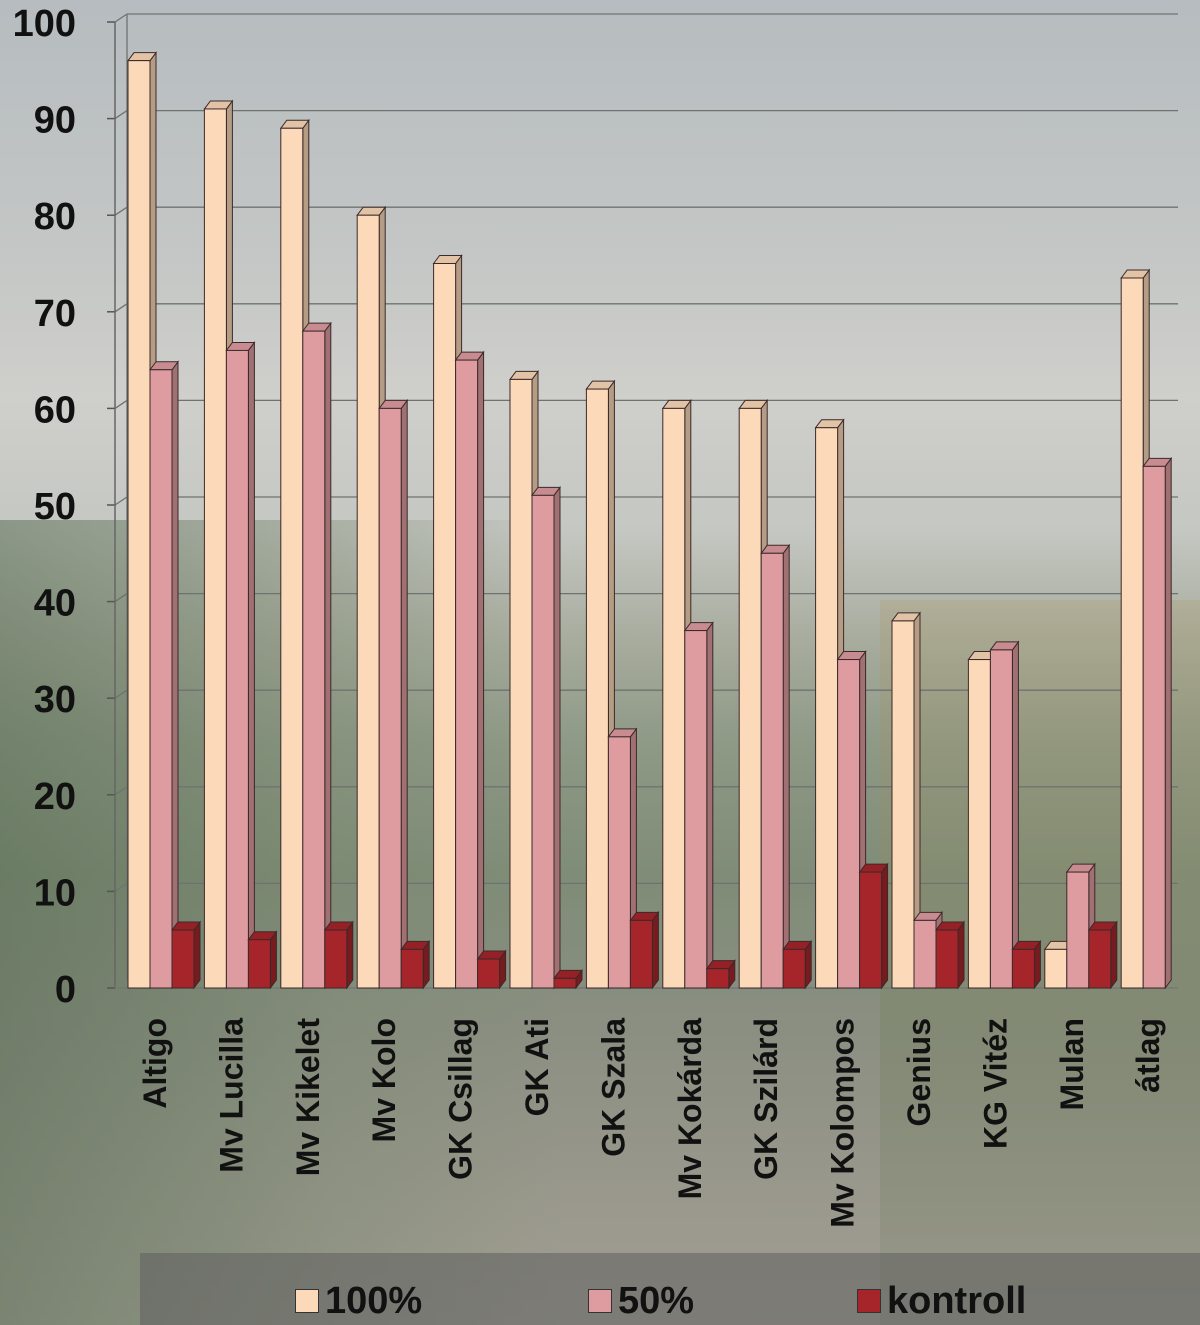 The width and height of the screenshot is (1200, 1325). What do you see at coordinates (44, 24) in the screenshot?
I see `y-tick-label: 100` at bounding box center [44, 24].